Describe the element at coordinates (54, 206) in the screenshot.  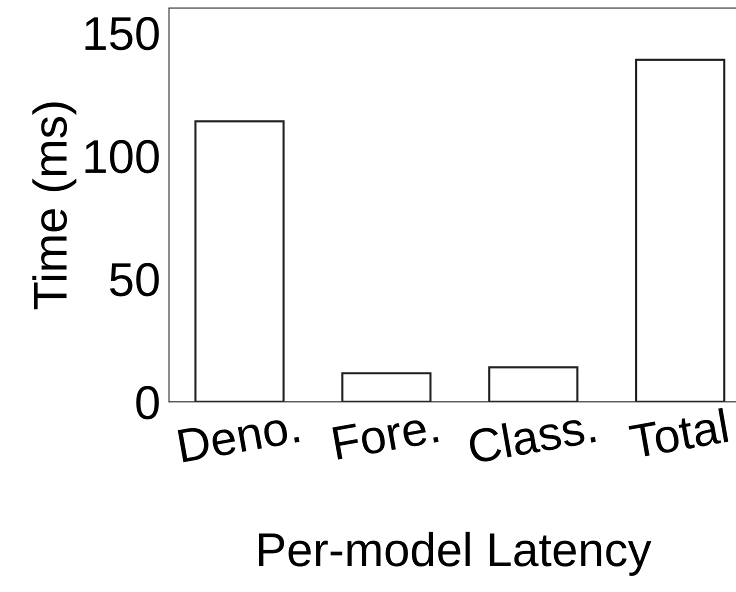
I see `y-axis-title: Time (ms)` at that location.